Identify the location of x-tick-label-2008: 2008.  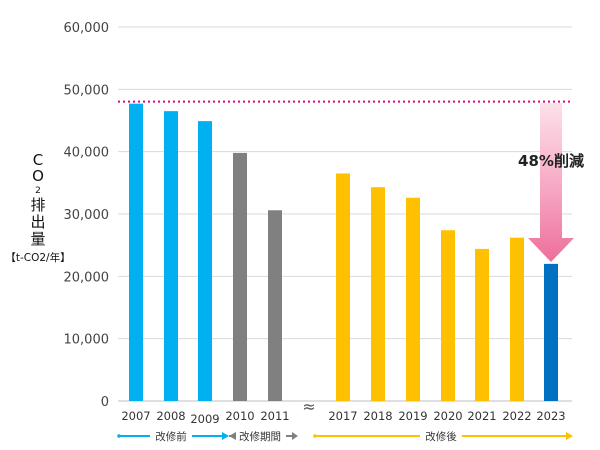
(170, 416).